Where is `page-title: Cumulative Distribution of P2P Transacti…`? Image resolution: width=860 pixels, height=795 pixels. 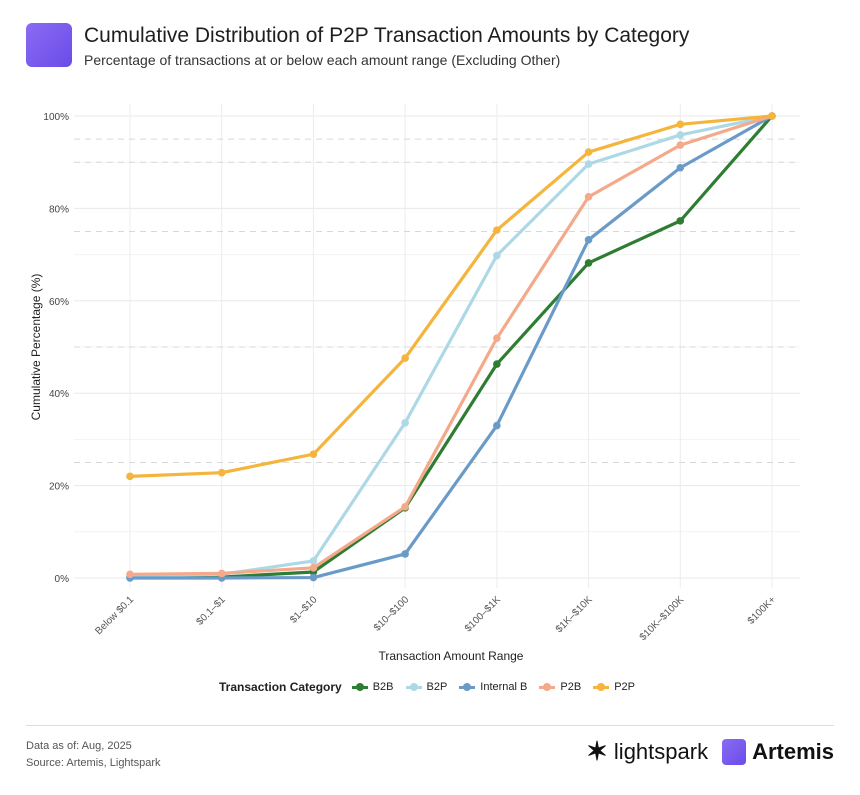
page-title: Cumulative Distribution of P2P Transacti… is located at coordinates (387, 35).